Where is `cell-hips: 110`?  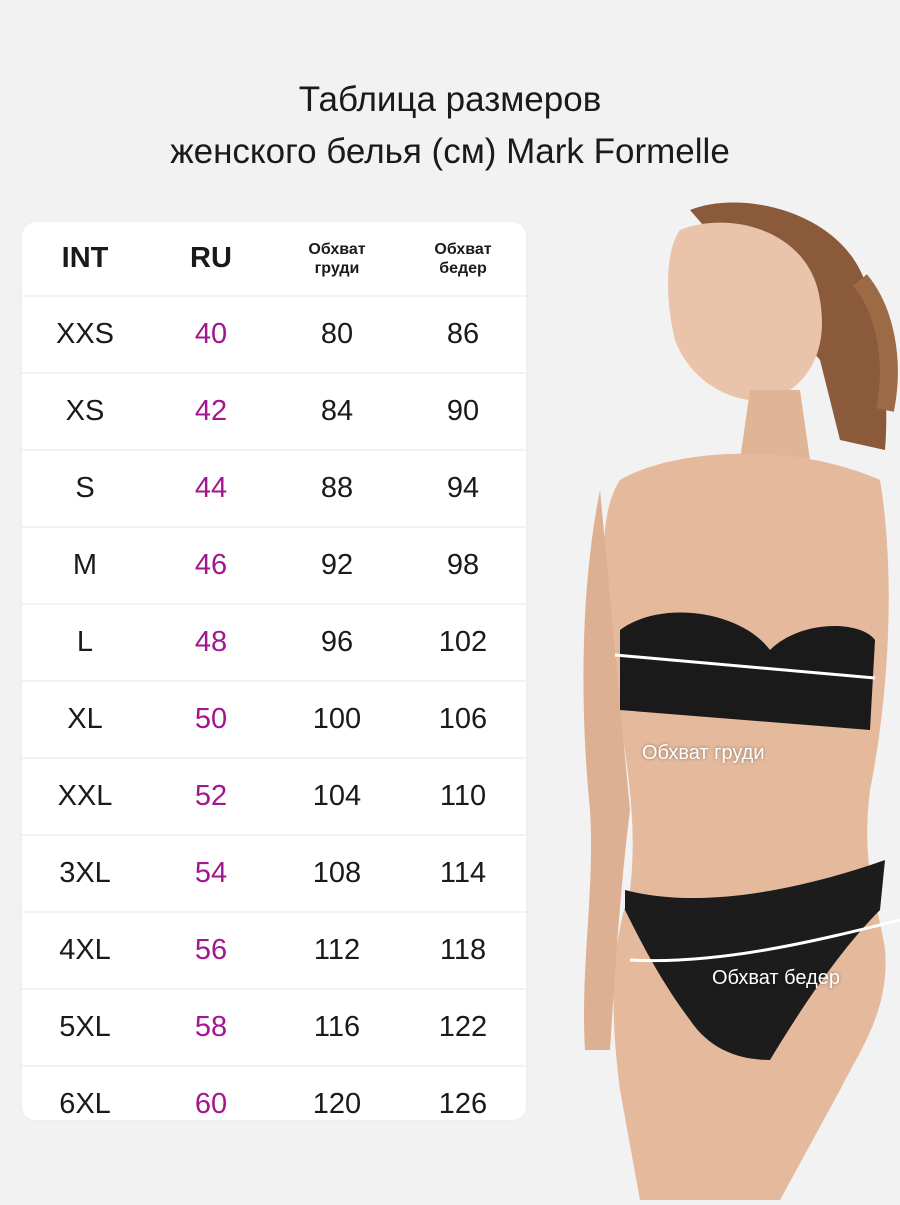 cell-hips: 110 is located at coordinates (463, 796).